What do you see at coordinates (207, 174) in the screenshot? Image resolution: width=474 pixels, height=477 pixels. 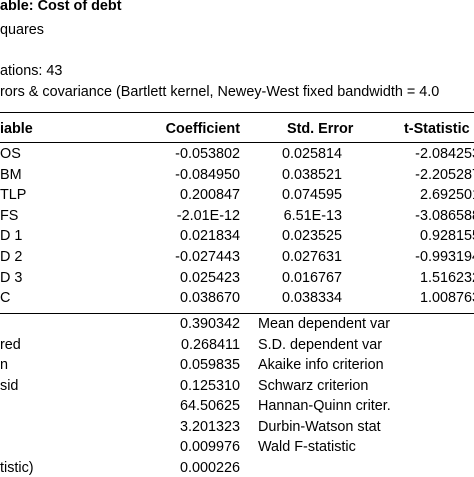 I see `coefficient-value: -0.084950` at bounding box center [207, 174].